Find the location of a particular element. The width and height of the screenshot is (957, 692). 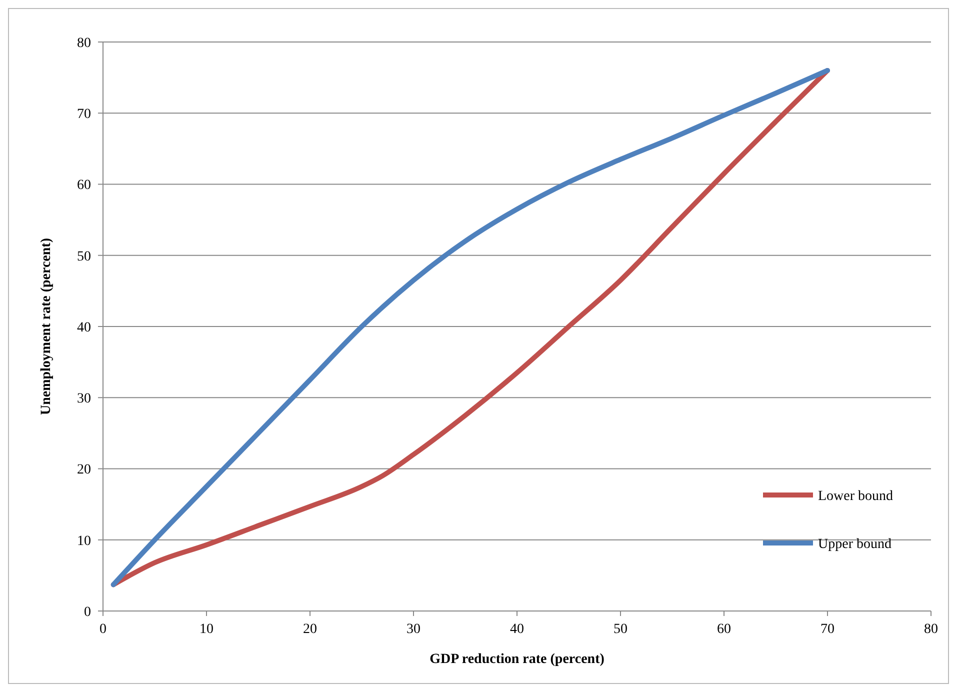

y-axis-title: Unemployment rate (percent) is located at coordinates (46, 327).